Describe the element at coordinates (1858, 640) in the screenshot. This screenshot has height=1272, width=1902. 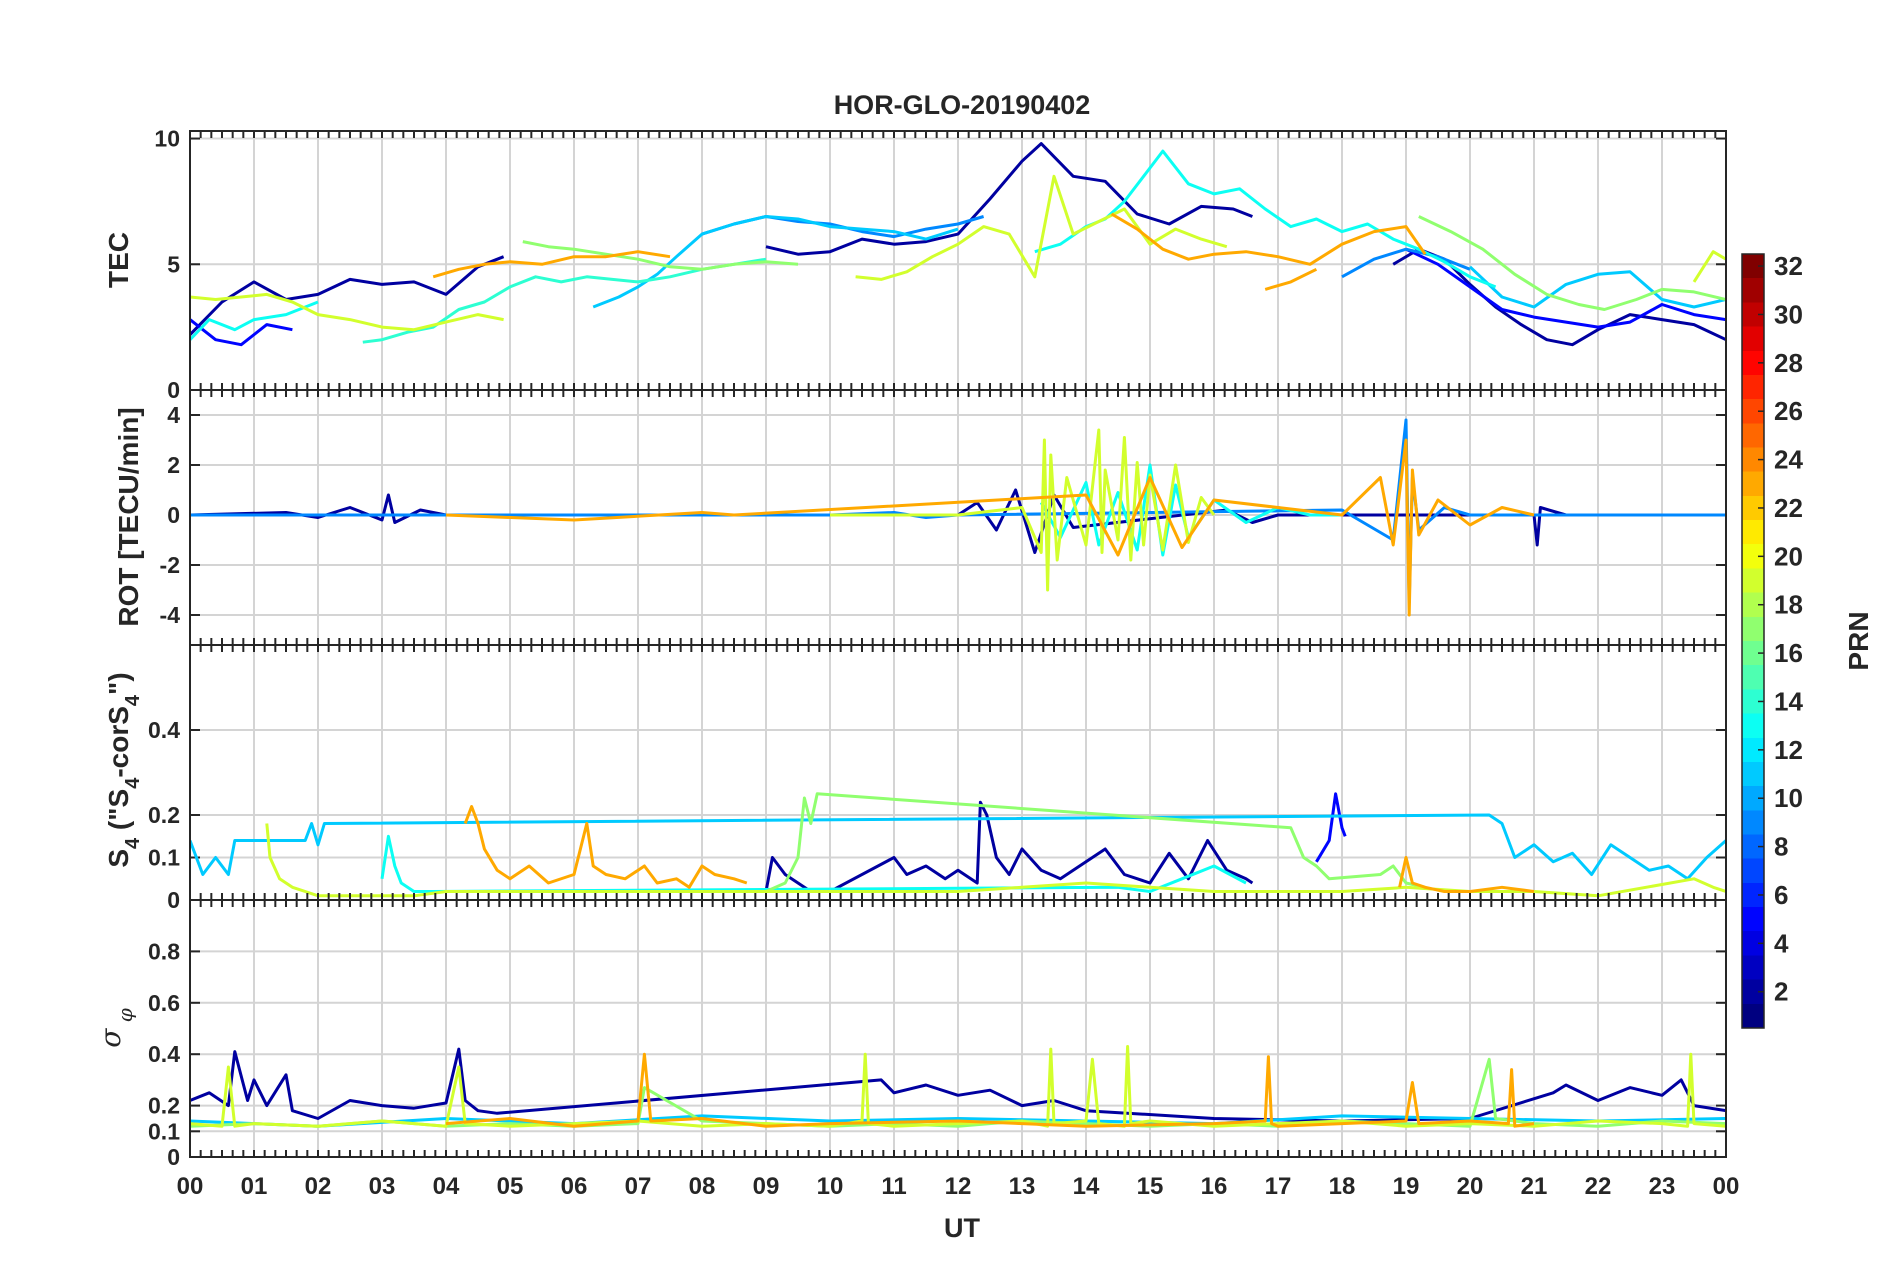
I see `colorbar-label: PRN` at that location.